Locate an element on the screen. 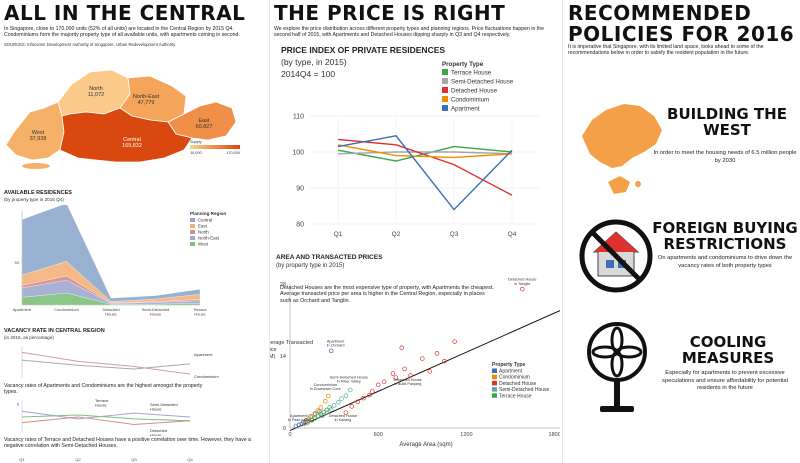 The height and width of the screenshot is (463, 800). x-tick-label: Semi-Detached is located at coordinates (156, 309).